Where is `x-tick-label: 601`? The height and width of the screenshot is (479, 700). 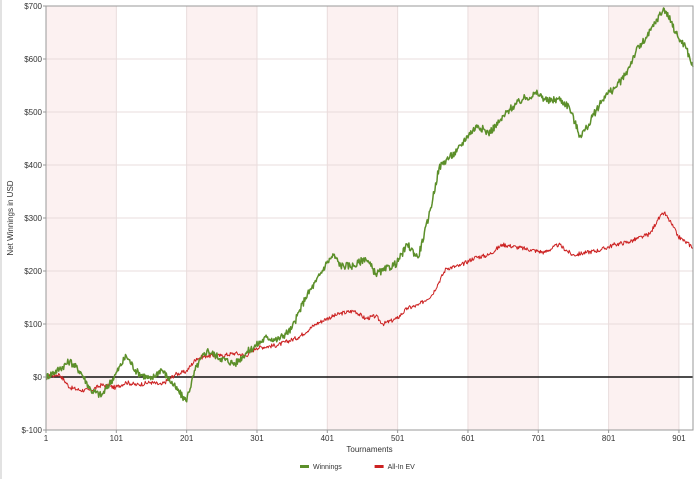 x-tick-label: 601 is located at coordinates (468, 438).